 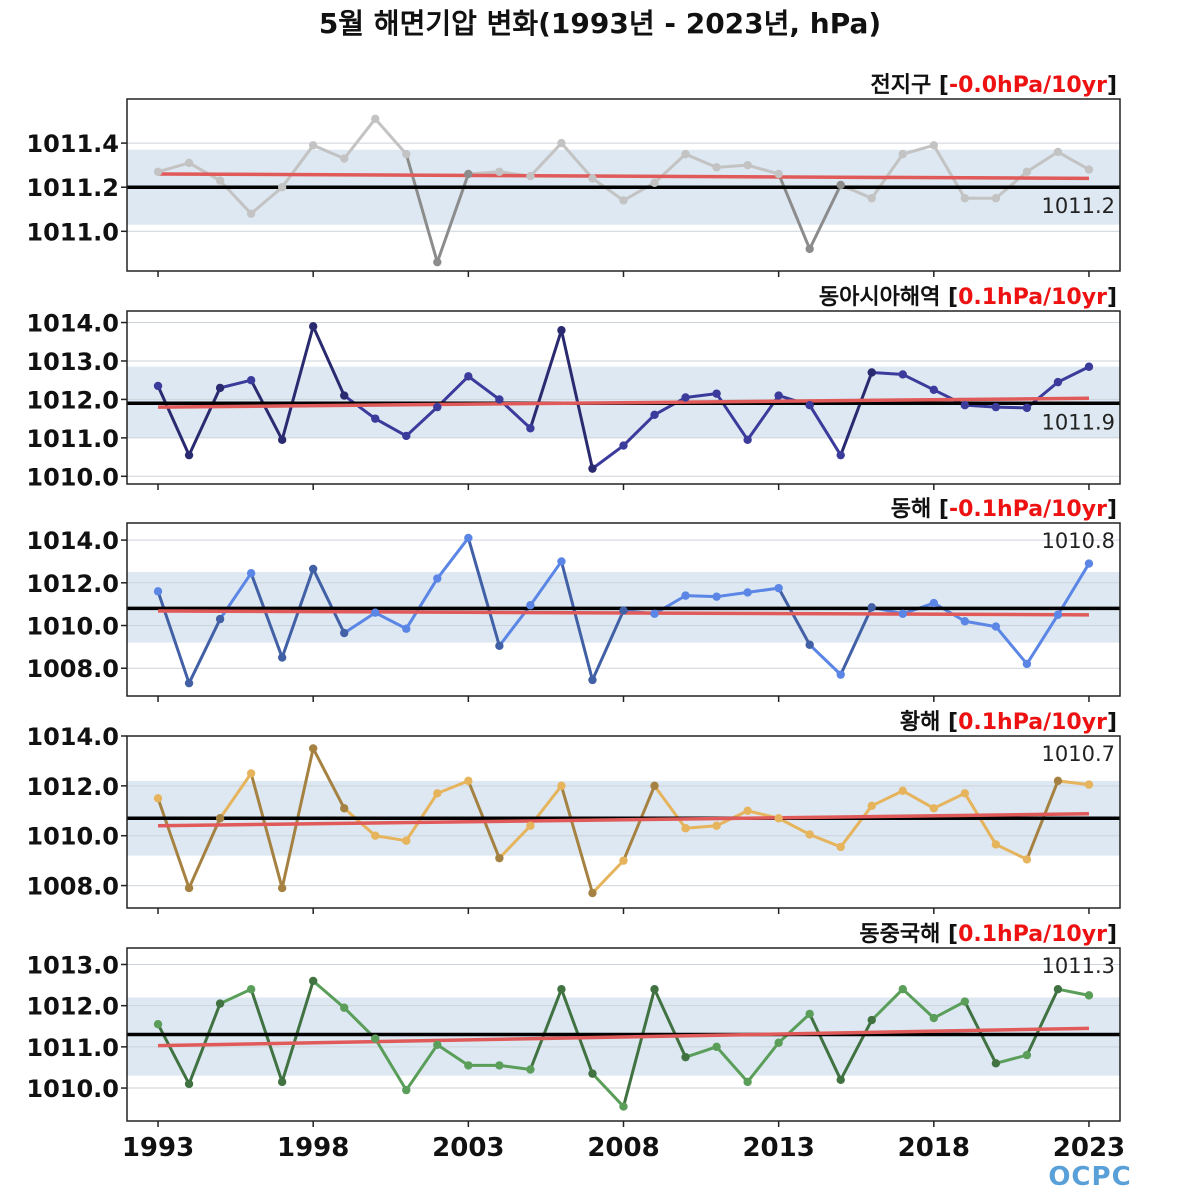 I want to click on panel-title: 황해 [0.1hPa/10yr], so click(x=1008, y=722).